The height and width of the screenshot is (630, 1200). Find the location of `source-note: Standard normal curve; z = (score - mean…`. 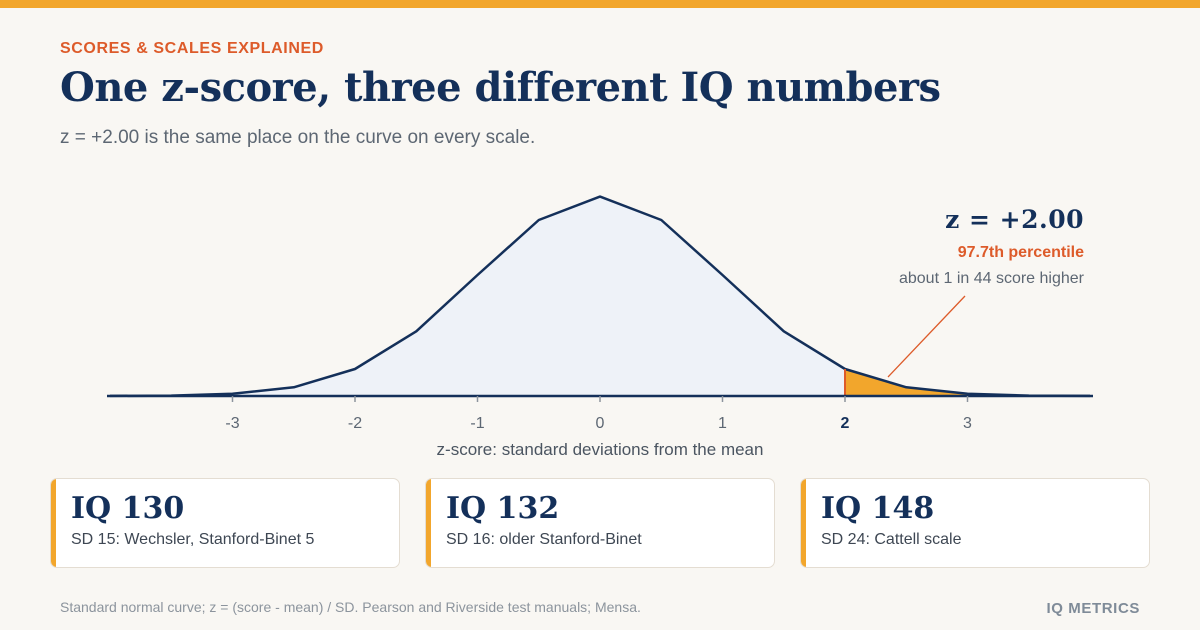

source-note: Standard normal curve; z = (score - mean… is located at coordinates (350, 607).